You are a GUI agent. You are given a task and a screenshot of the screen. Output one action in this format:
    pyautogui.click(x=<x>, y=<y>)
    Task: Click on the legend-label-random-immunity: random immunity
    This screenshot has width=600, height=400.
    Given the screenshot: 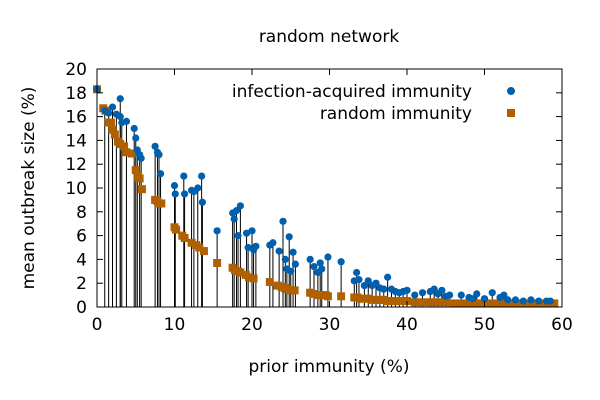 What is the action you would take?
    pyautogui.click(x=396, y=114)
    